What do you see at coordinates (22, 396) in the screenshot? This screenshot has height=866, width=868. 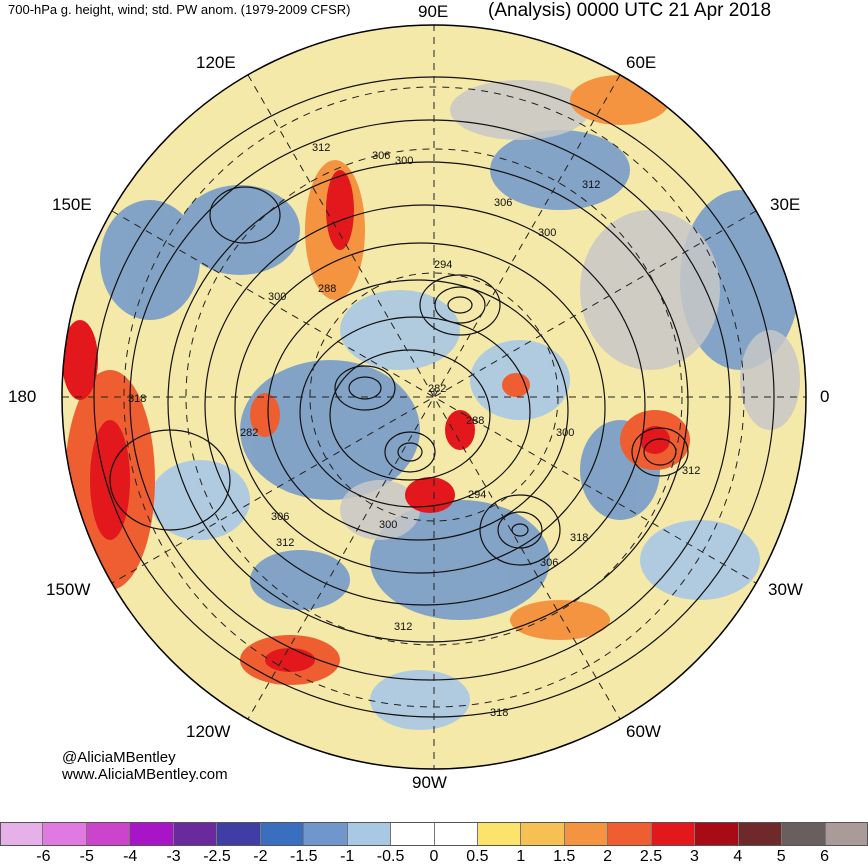 I see `lon-label-180: 180` at bounding box center [22, 396].